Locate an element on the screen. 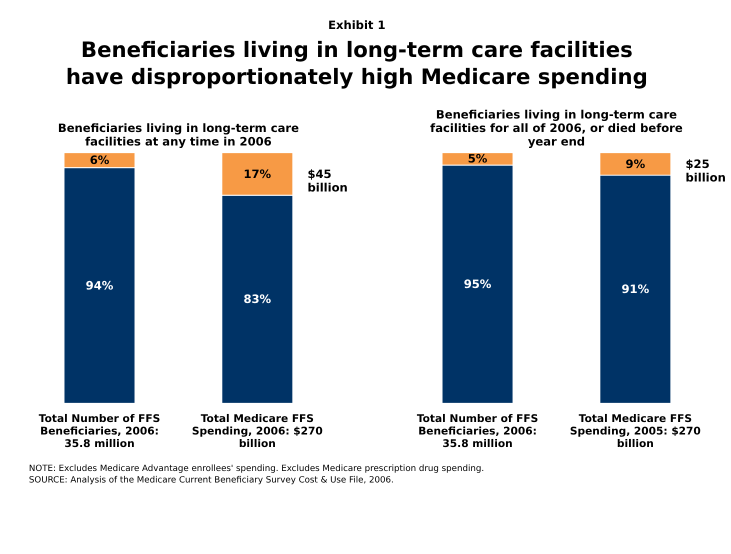  data-label: 5% is located at coordinates (478, 159).